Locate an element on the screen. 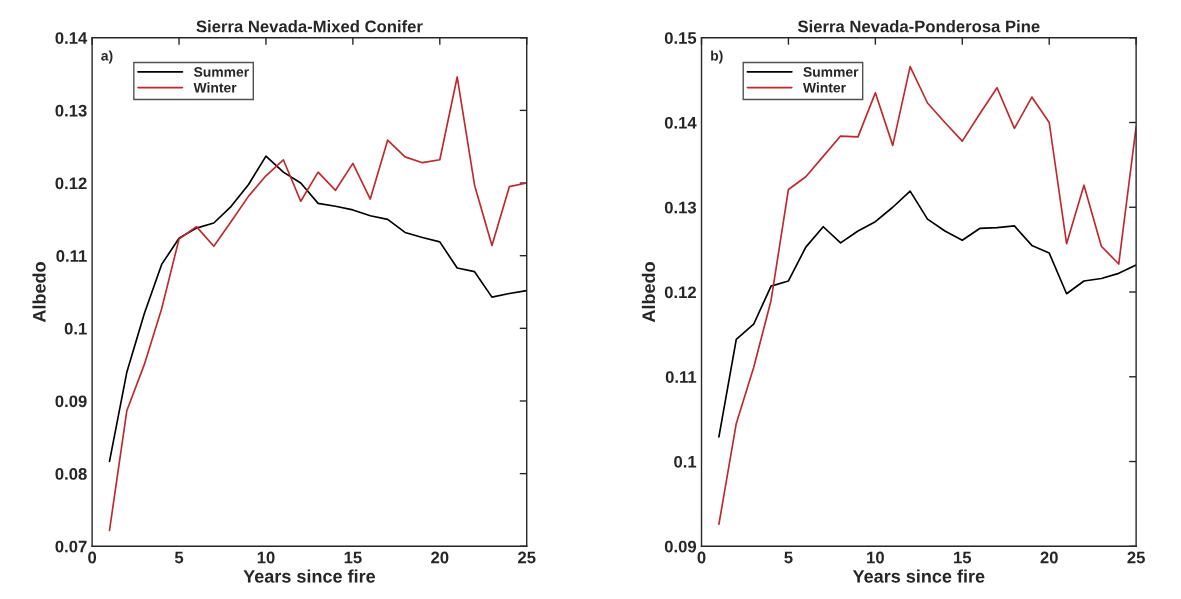  annotation: a) is located at coordinates (107, 57).